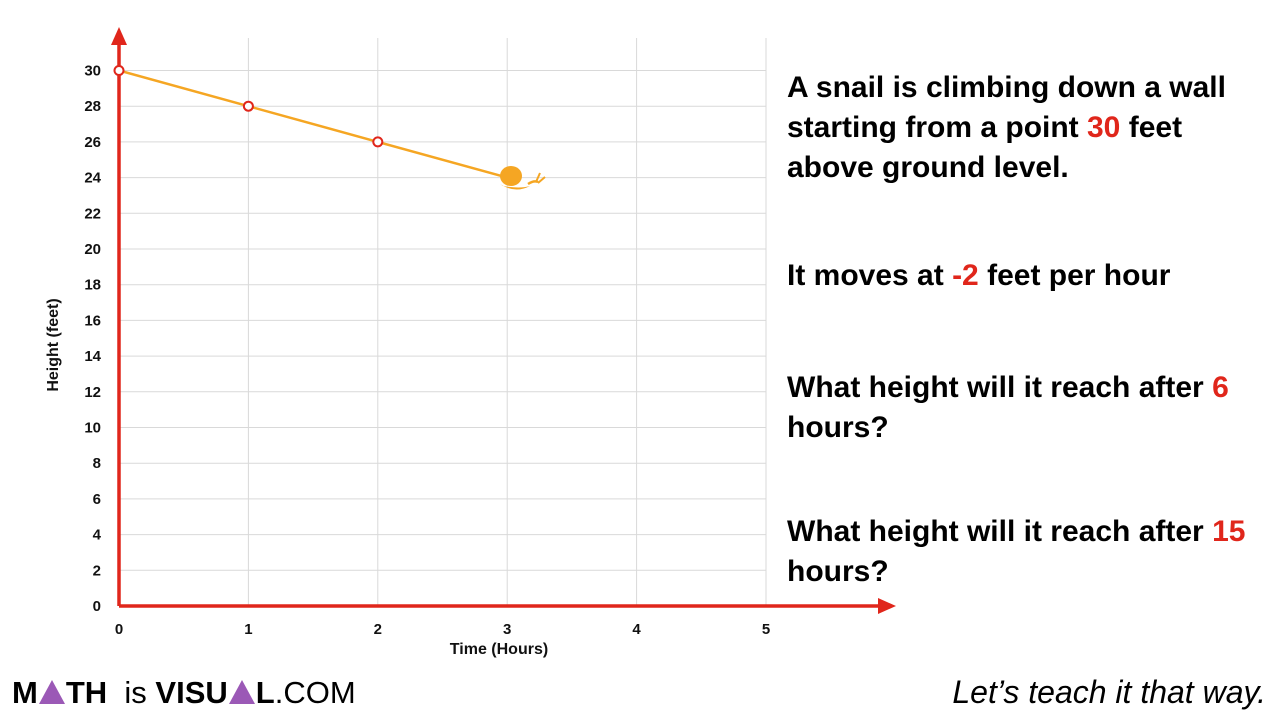 The width and height of the screenshot is (1280, 720). I want to click on x-tick-label: 3, so click(507, 629).